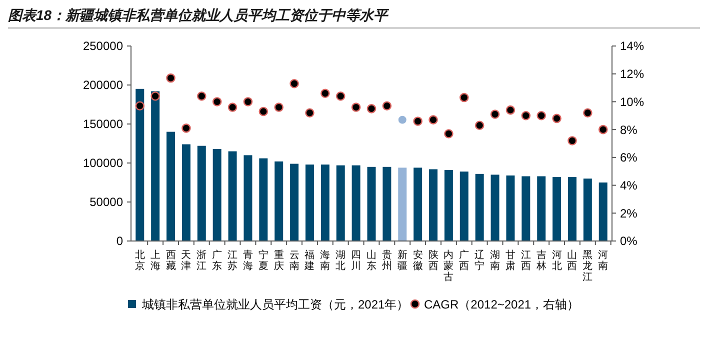 The width and height of the screenshot is (708, 347). What do you see at coordinates (449, 266) in the screenshot?
I see `x-tick-label: 内蒙古` at bounding box center [449, 266].